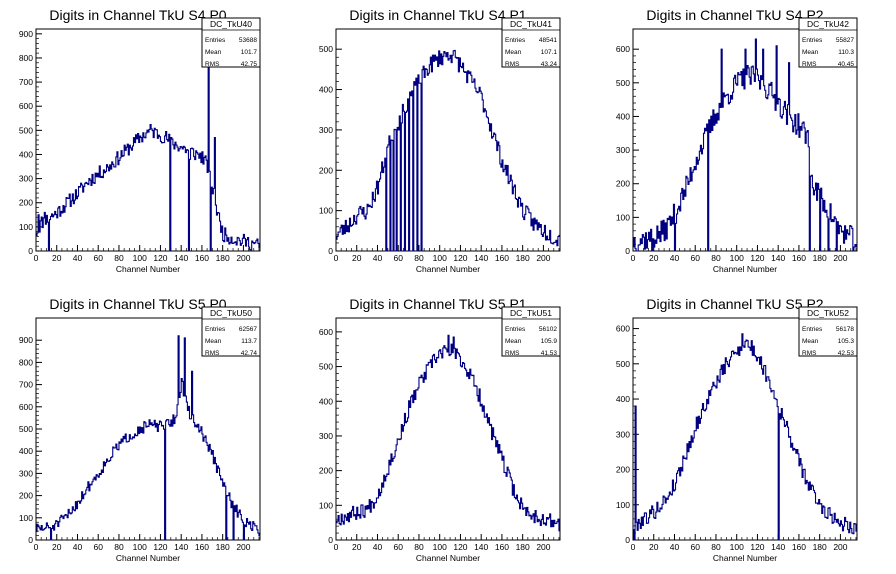 The image size is (896, 574). Describe the element at coordinates (548, 40) in the screenshot. I see `stats-value: 48541` at that location.